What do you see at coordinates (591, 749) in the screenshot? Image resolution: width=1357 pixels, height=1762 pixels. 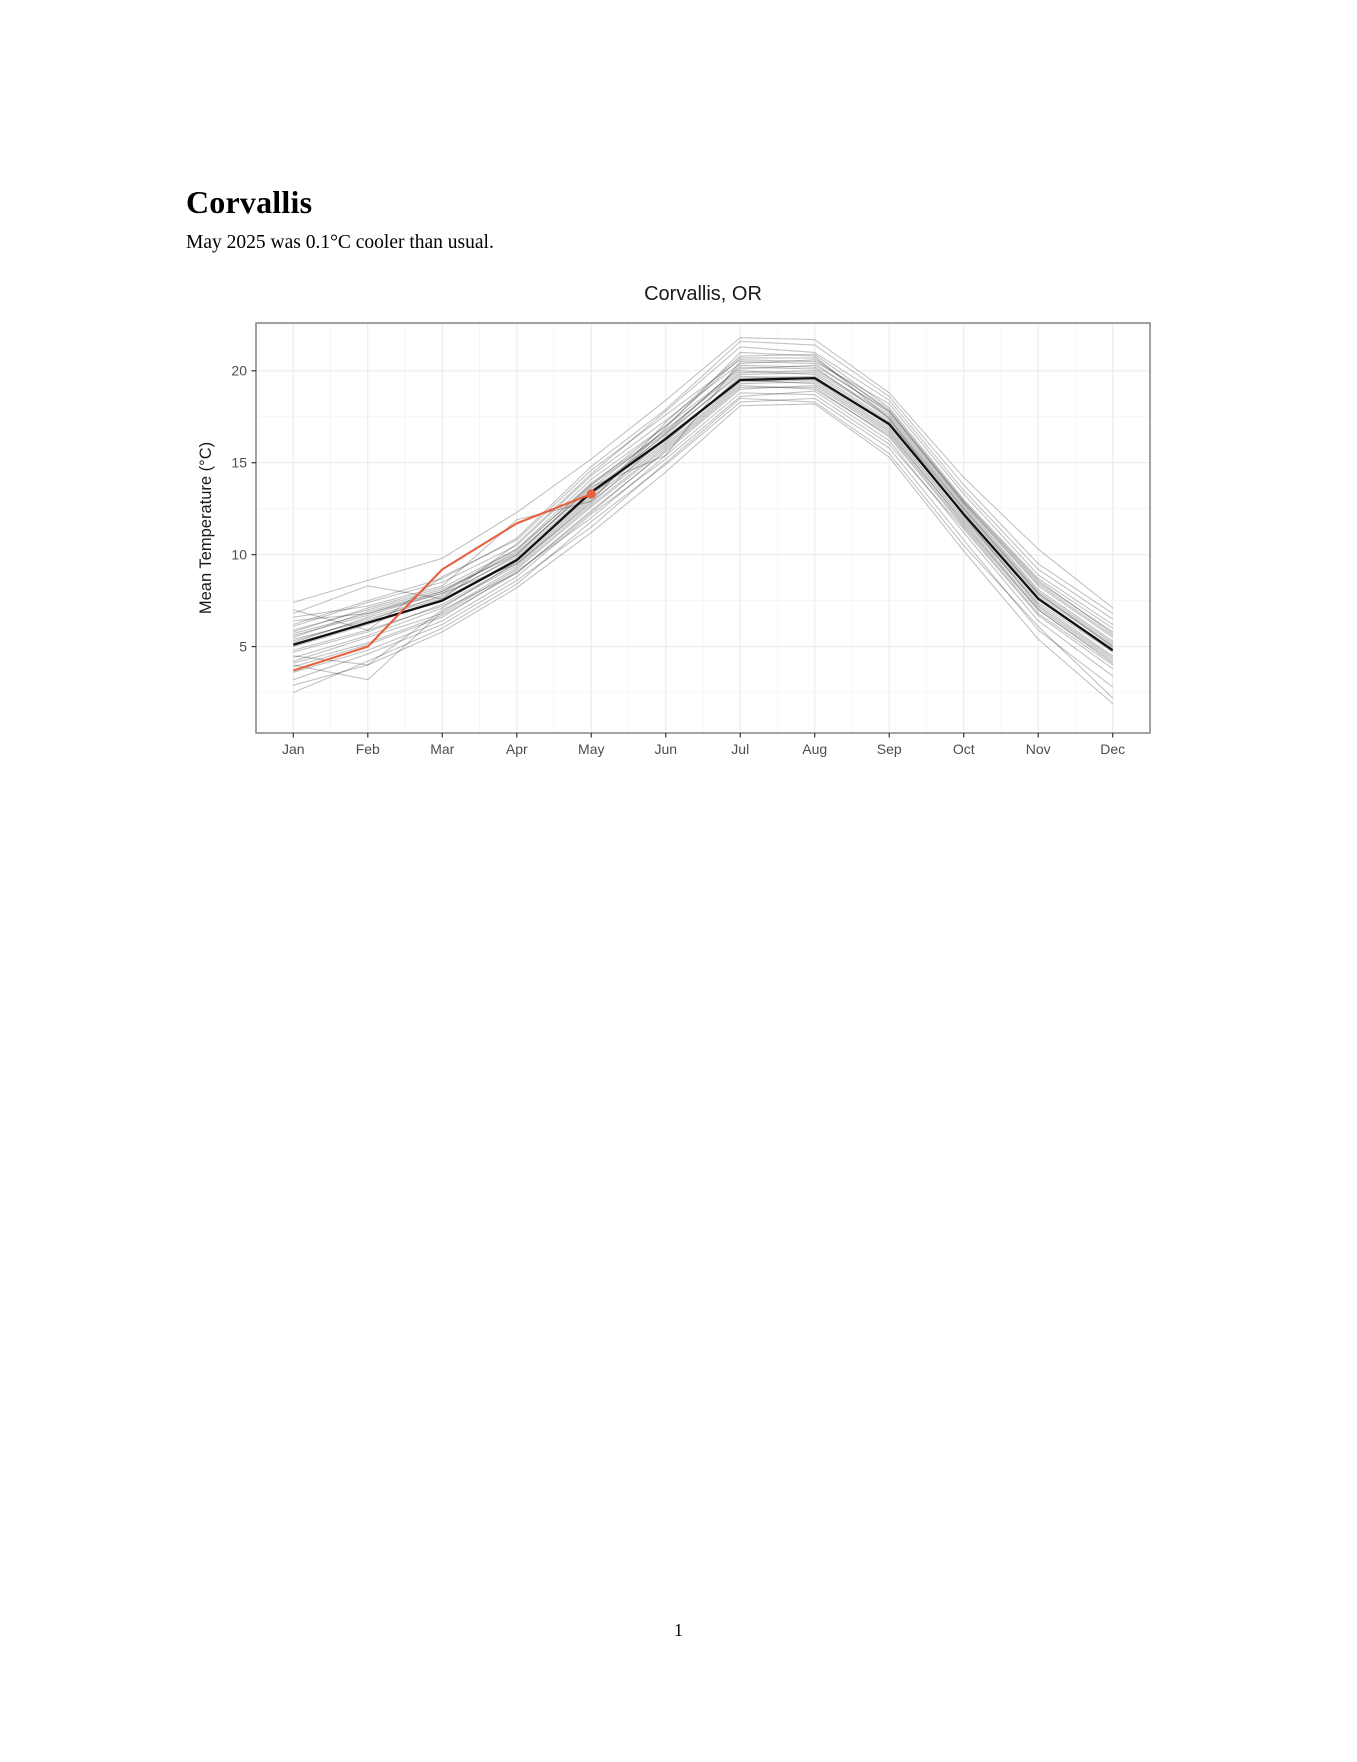 I see `x-tick-label: May` at bounding box center [591, 749].